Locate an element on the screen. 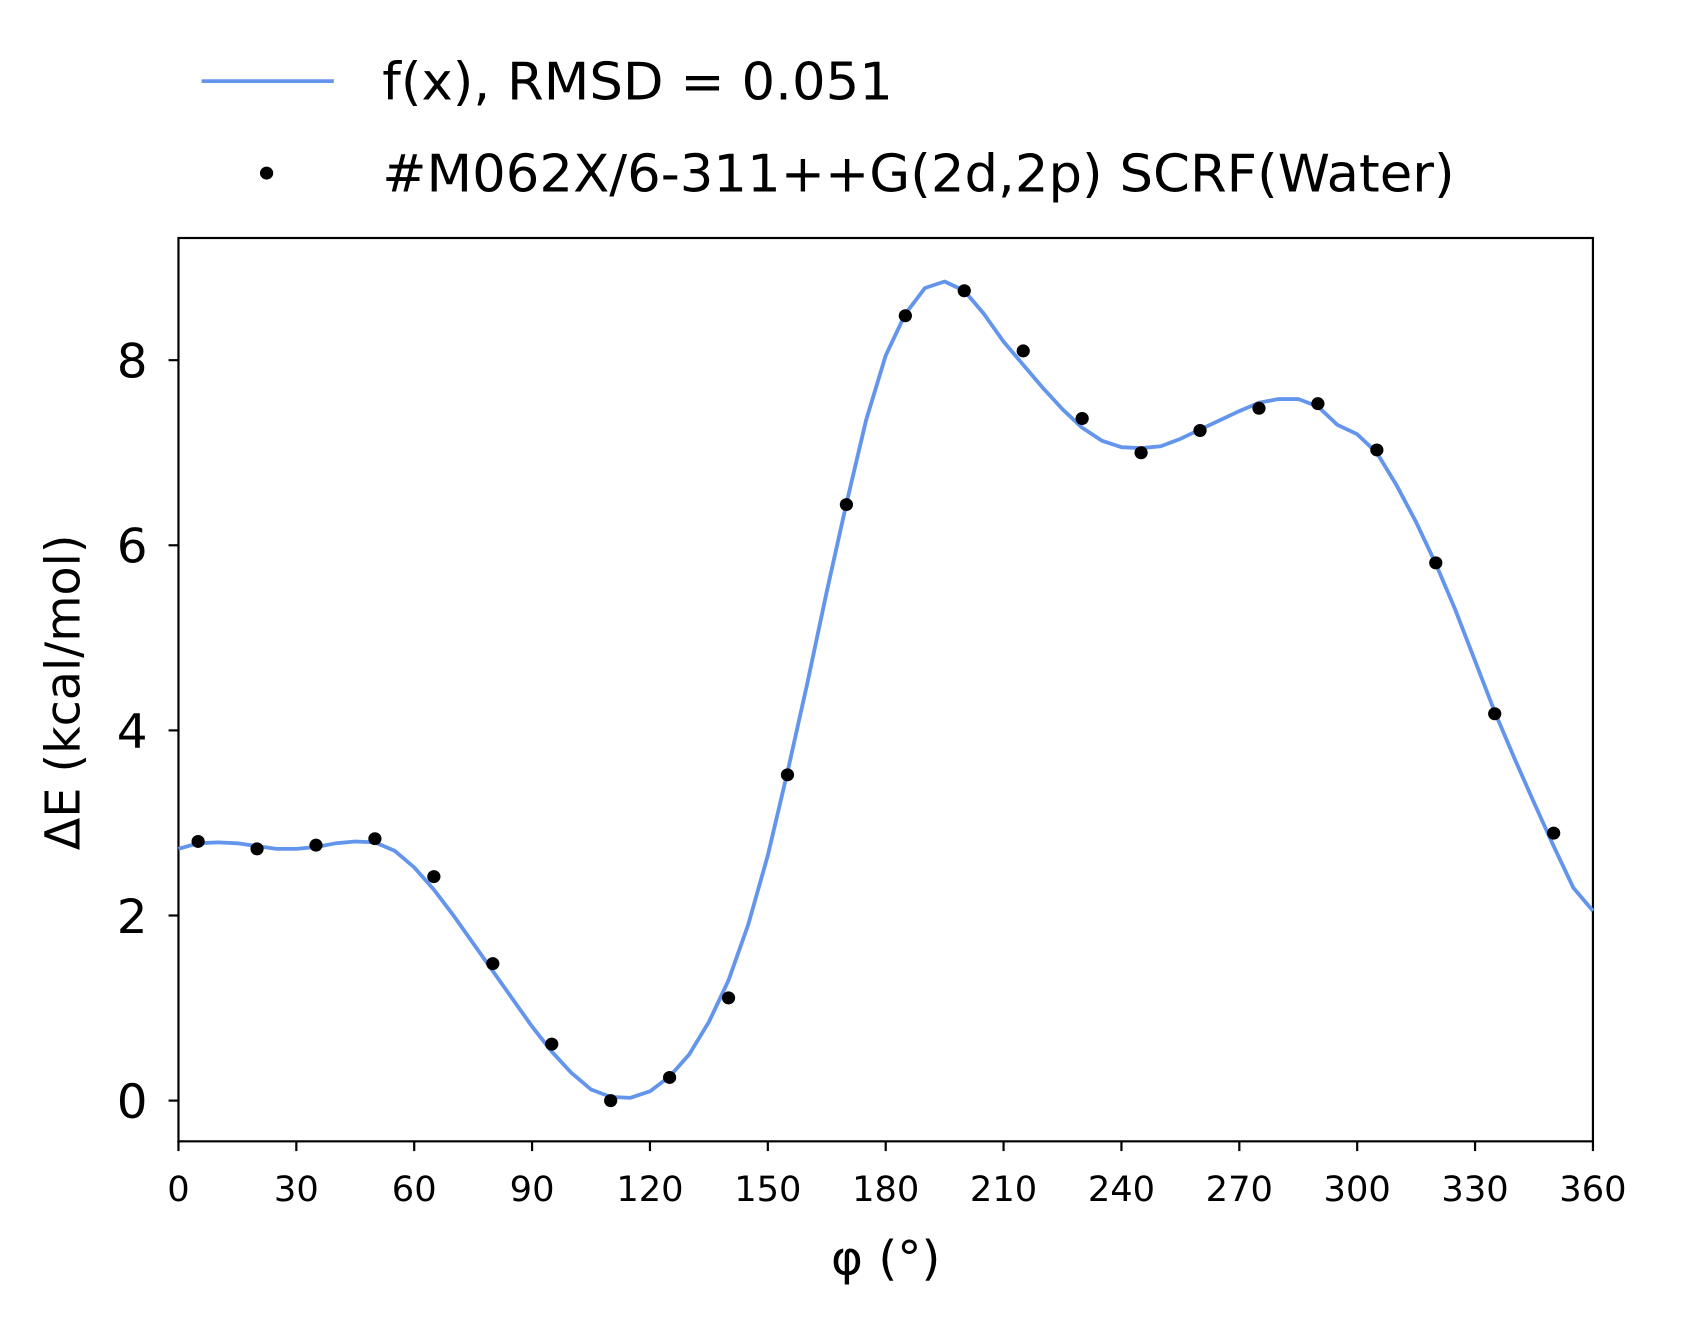  x-tick-label: 60 is located at coordinates (414, 1190).